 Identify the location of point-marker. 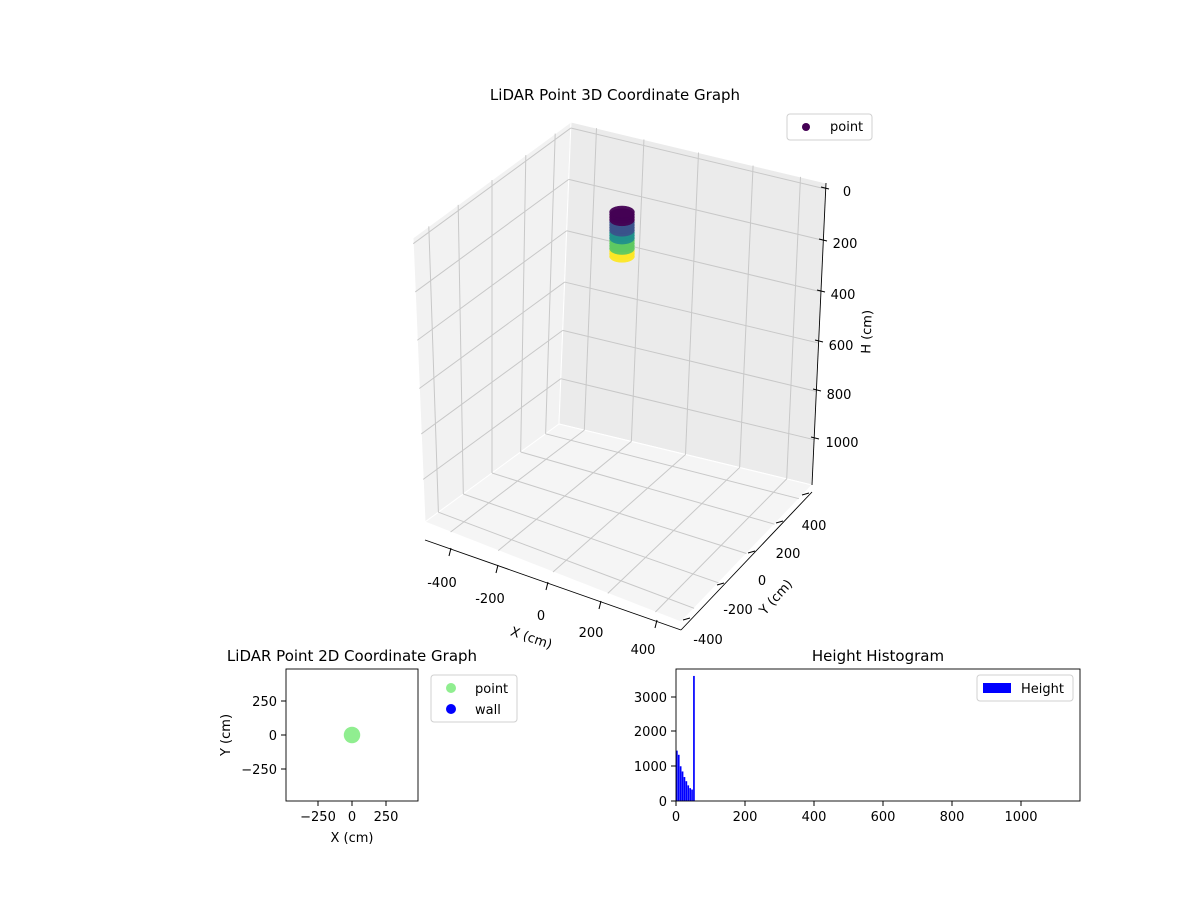
(352, 735).